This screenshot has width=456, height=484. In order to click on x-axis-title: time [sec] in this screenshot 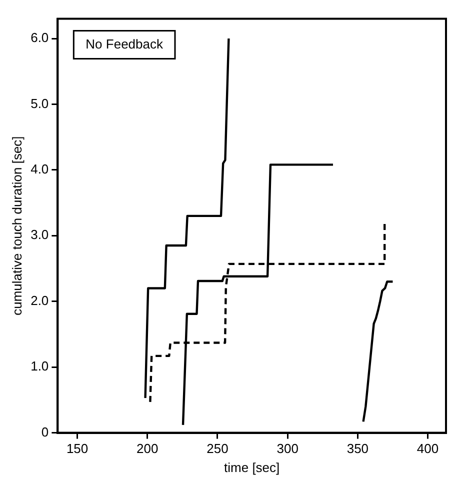, I will do `click(252, 467)`.